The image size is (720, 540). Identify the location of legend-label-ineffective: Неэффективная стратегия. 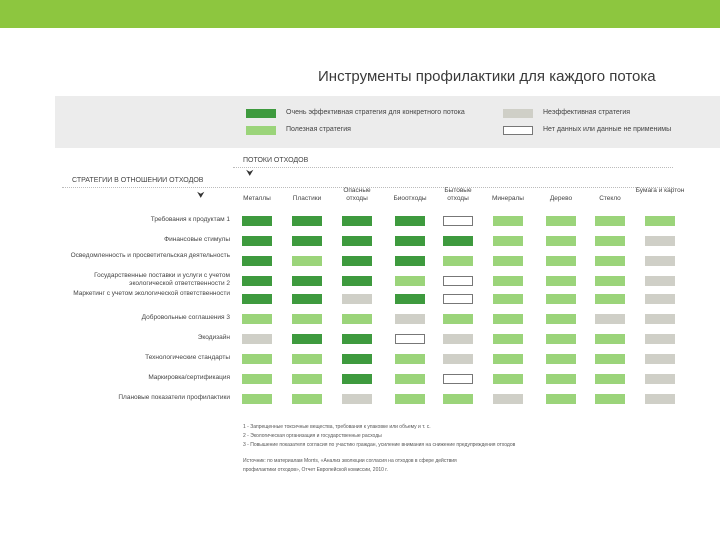
(587, 112).